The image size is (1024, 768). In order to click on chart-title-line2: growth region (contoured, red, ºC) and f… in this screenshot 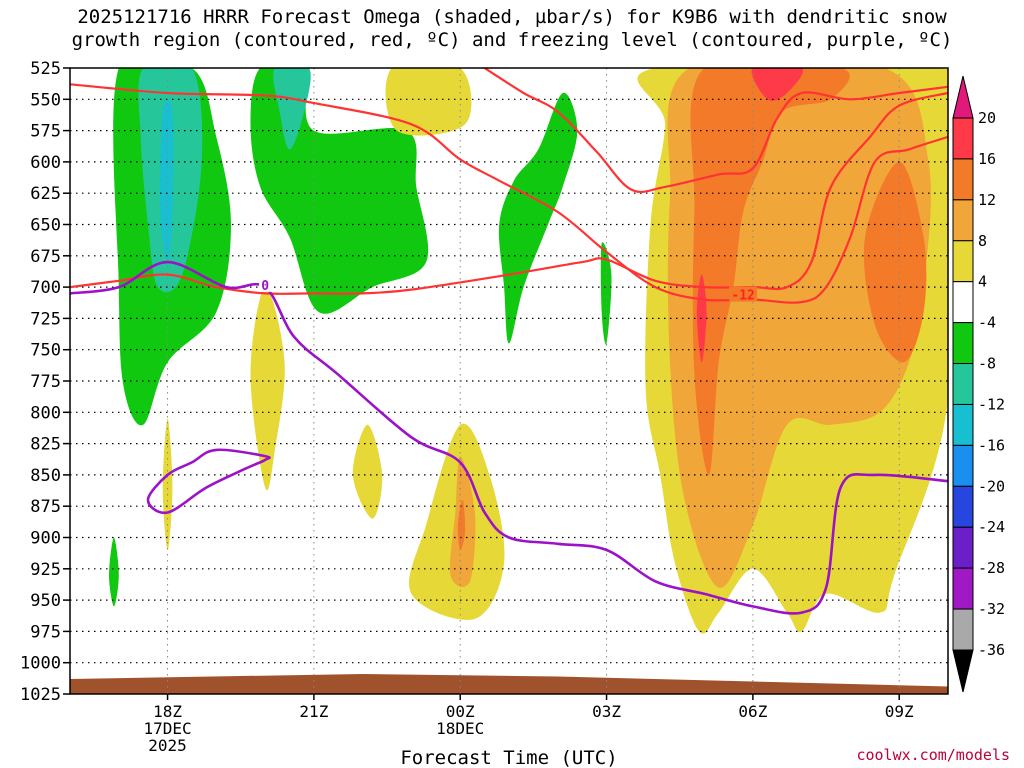, I will do `click(512, 40)`.